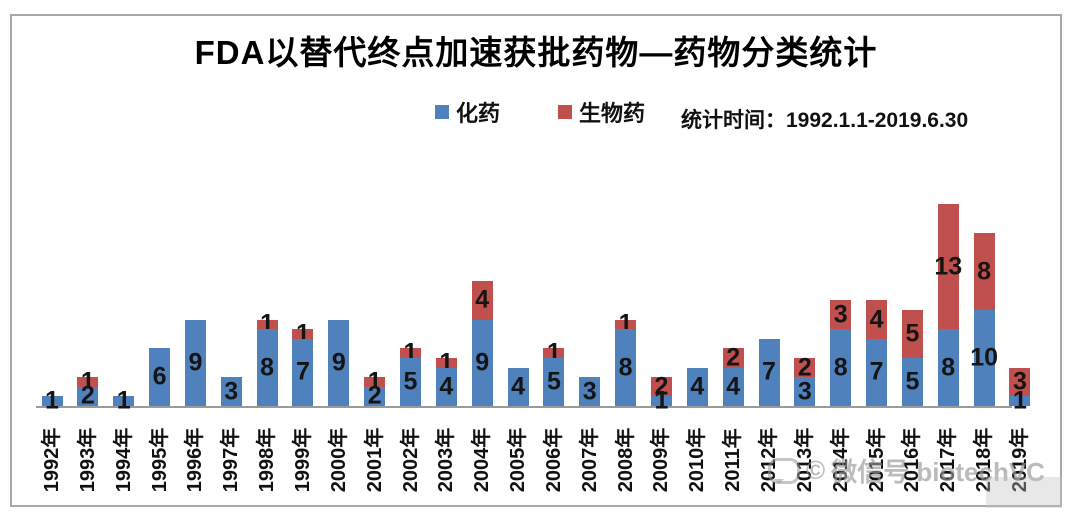  I want to click on legend-item-chem: 化药, so click(467, 112).